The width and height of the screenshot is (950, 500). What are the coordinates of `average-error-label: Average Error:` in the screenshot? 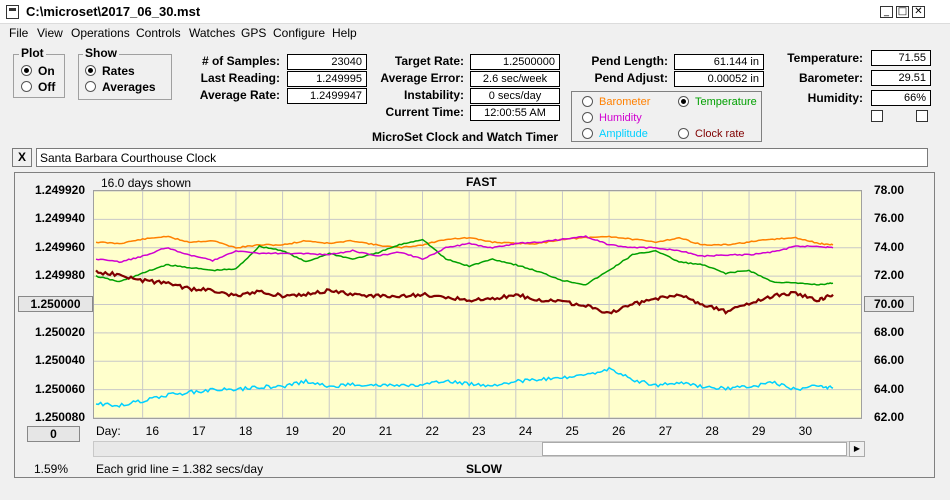 It's located at (422, 78).